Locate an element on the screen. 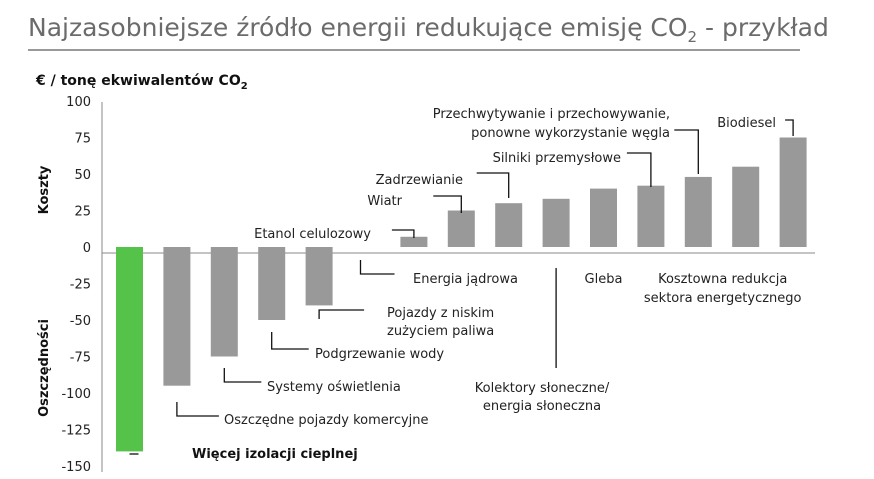 The width and height of the screenshot is (874, 479). category-label: ponowne wykorzystanie węgla is located at coordinates (570, 133).